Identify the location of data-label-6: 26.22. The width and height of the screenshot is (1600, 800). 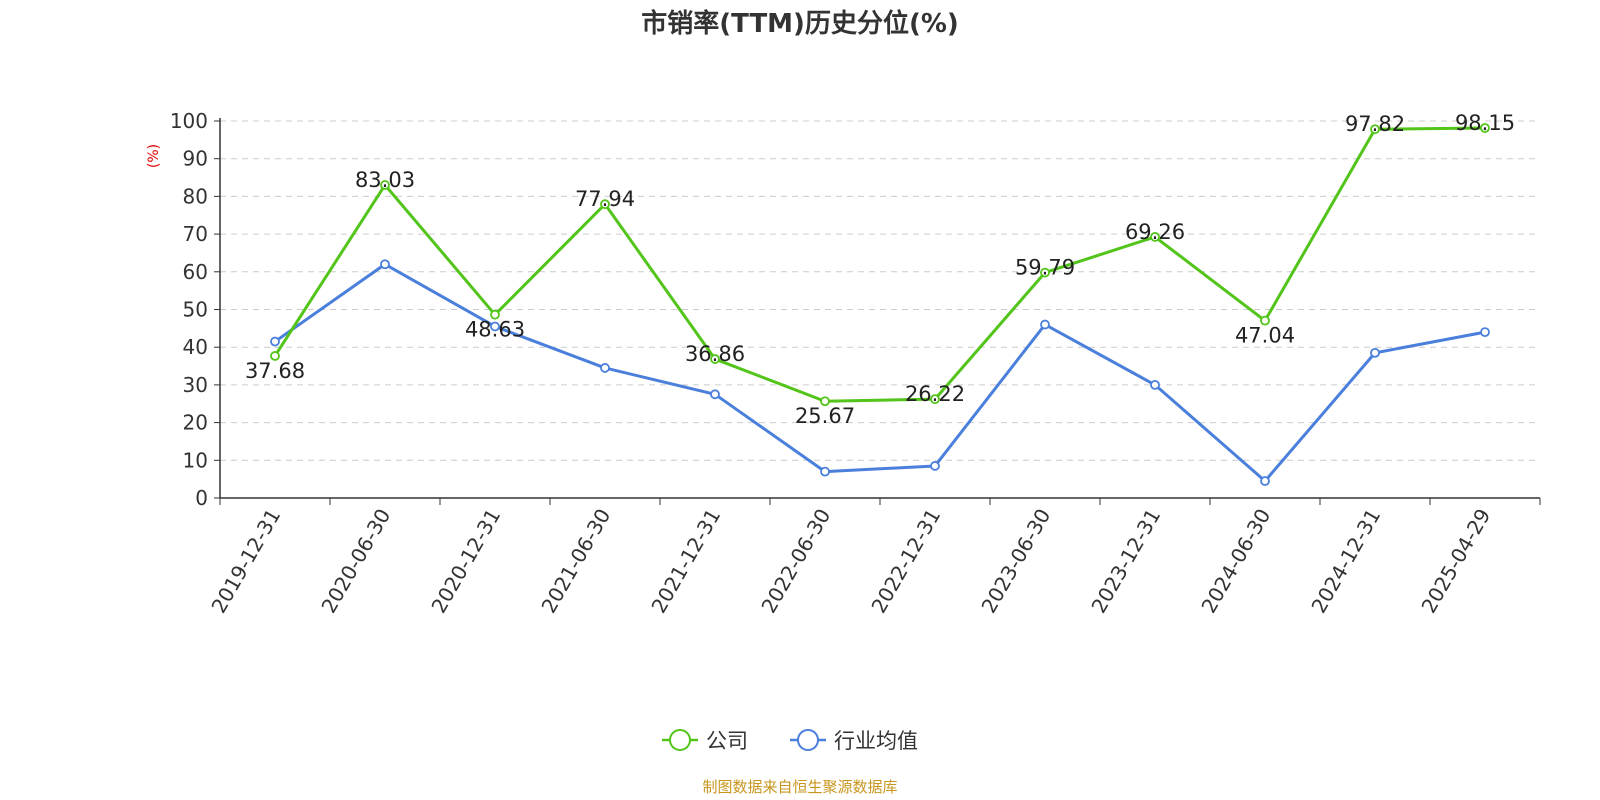
(935, 394).